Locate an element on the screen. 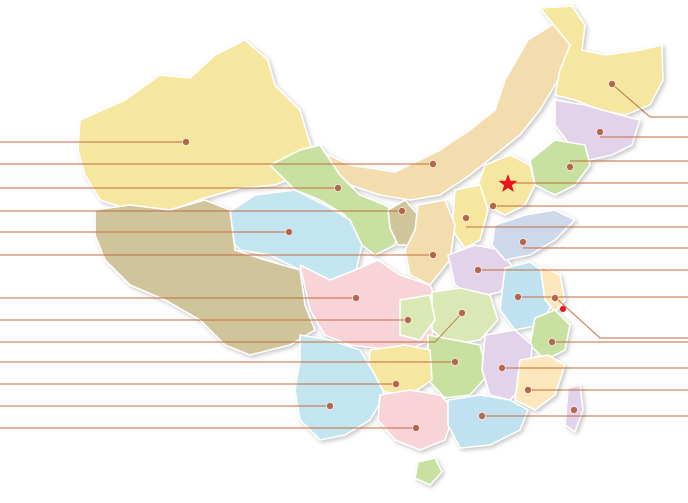 The width and height of the screenshot is (688, 503). region-tibet is located at coordinates (205, 277).